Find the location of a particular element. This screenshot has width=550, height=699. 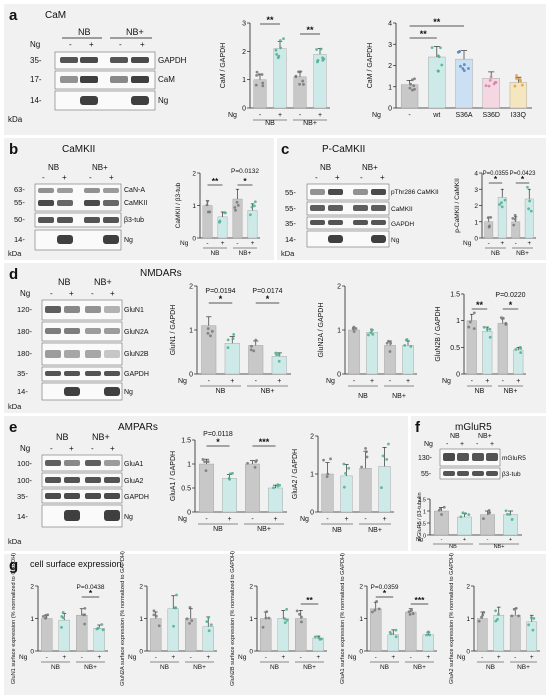

blot-b-group-nbplus: NB+ is located at coordinates (100, 167).